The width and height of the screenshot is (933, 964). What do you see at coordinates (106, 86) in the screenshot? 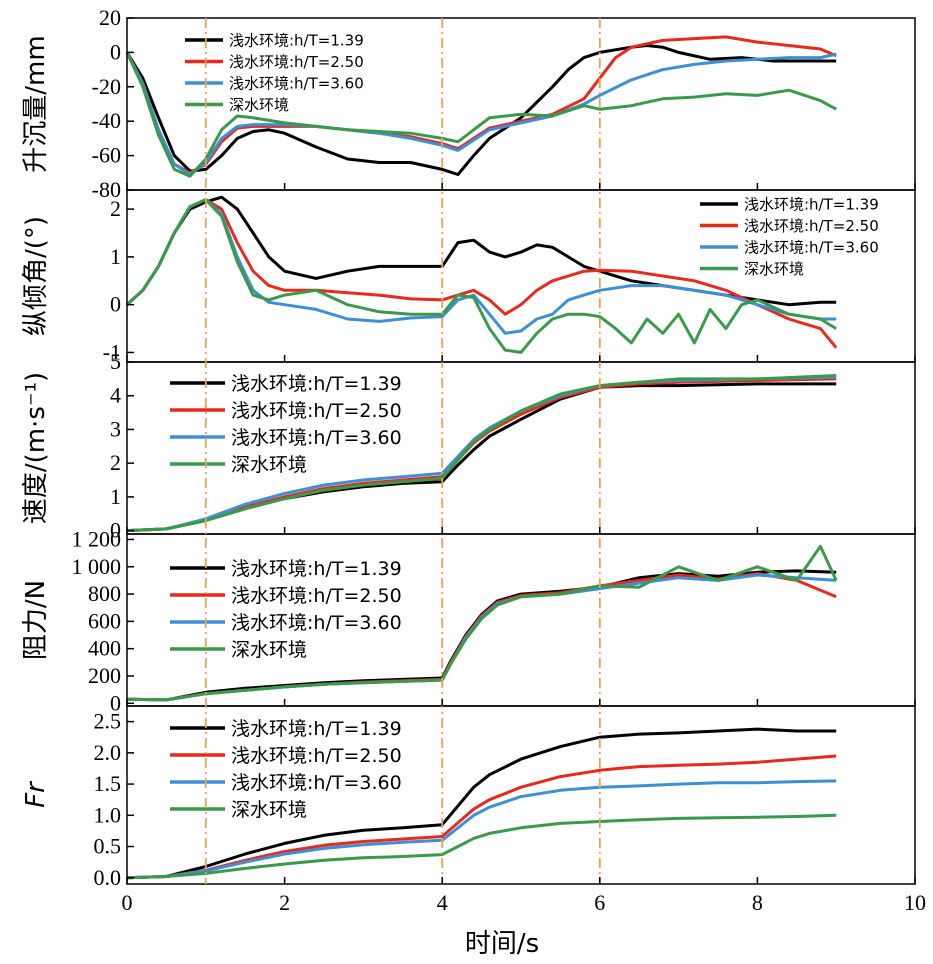
I see `y-tick-label: -20` at bounding box center [106, 86].